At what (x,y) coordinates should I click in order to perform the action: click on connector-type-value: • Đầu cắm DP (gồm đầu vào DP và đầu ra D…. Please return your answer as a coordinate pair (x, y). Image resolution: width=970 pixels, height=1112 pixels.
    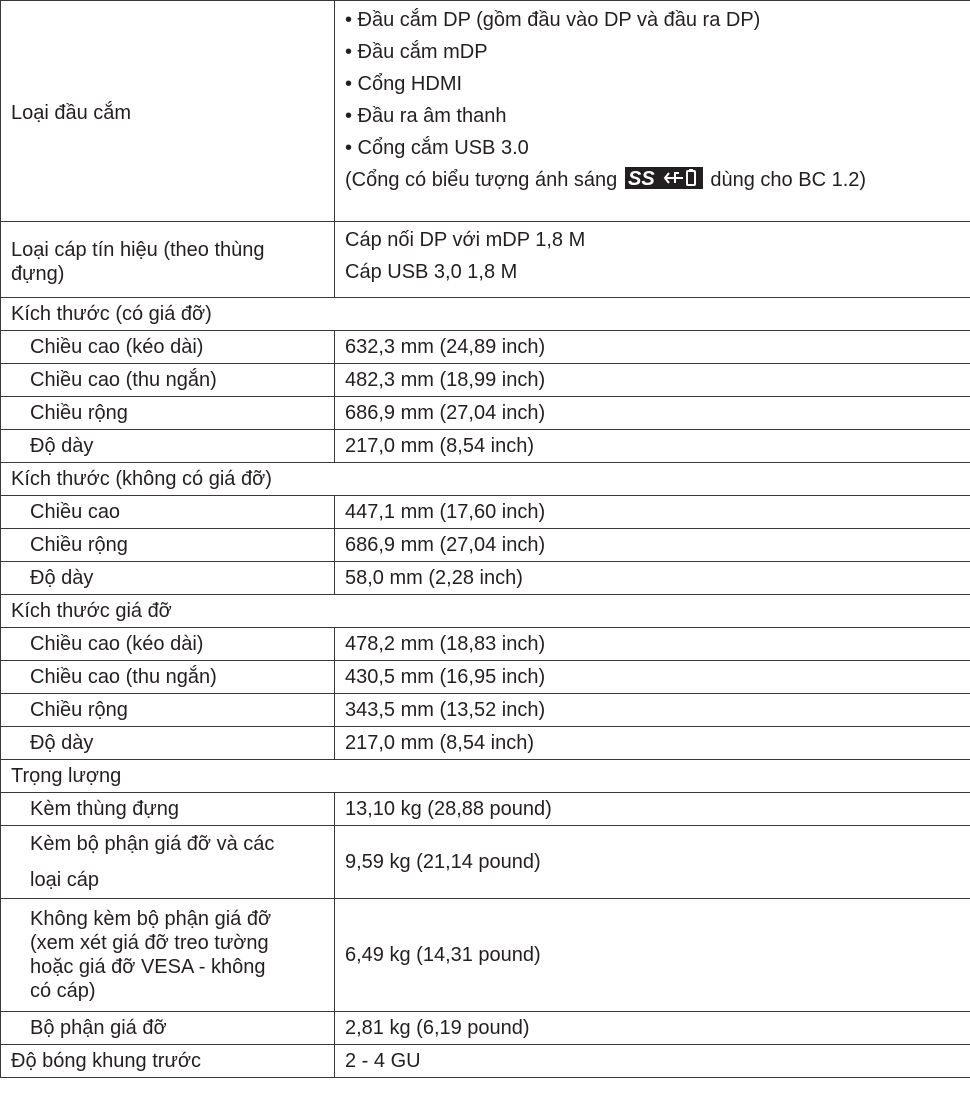
    Looking at the image, I should click on (652, 111).